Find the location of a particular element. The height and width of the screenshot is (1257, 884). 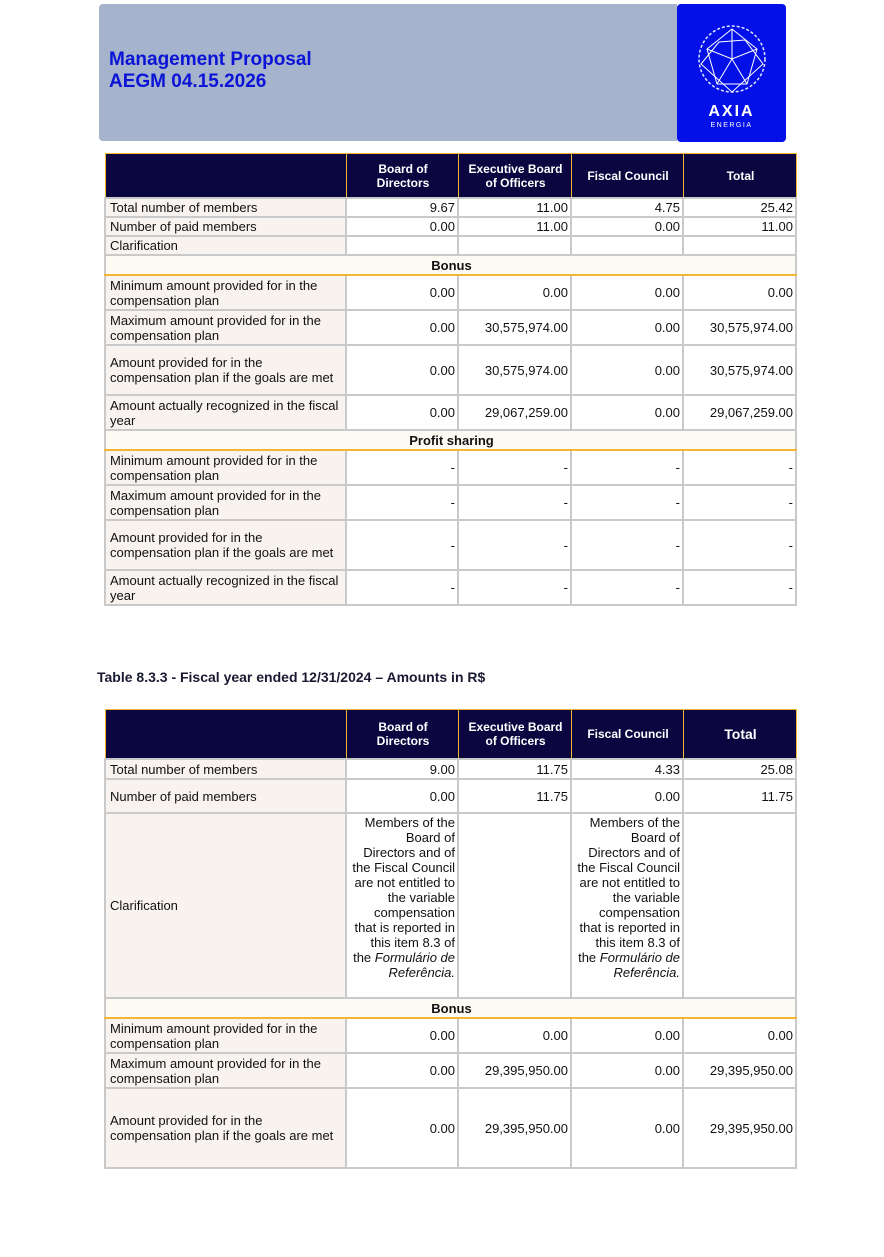

value-cell: 4.33 is located at coordinates (627, 768).